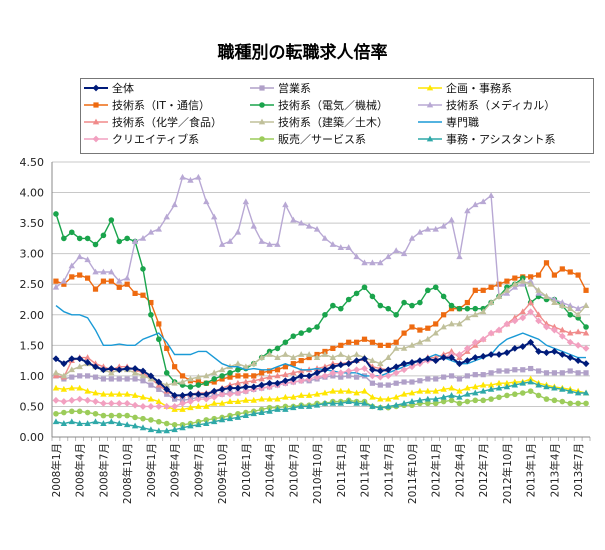 This screenshot has width=605, height=550. What do you see at coordinates (531, 470) in the screenshot?
I see `x-tick-label: 2013年1月` at bounding box center [531, 470].